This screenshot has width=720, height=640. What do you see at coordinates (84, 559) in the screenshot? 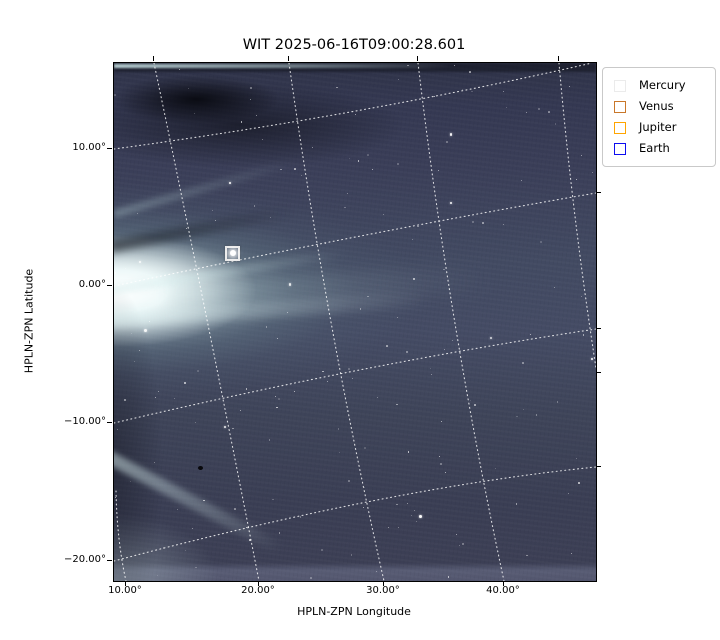
I see `y-tick-label: −20.00°` at bounding box center [84, 559].